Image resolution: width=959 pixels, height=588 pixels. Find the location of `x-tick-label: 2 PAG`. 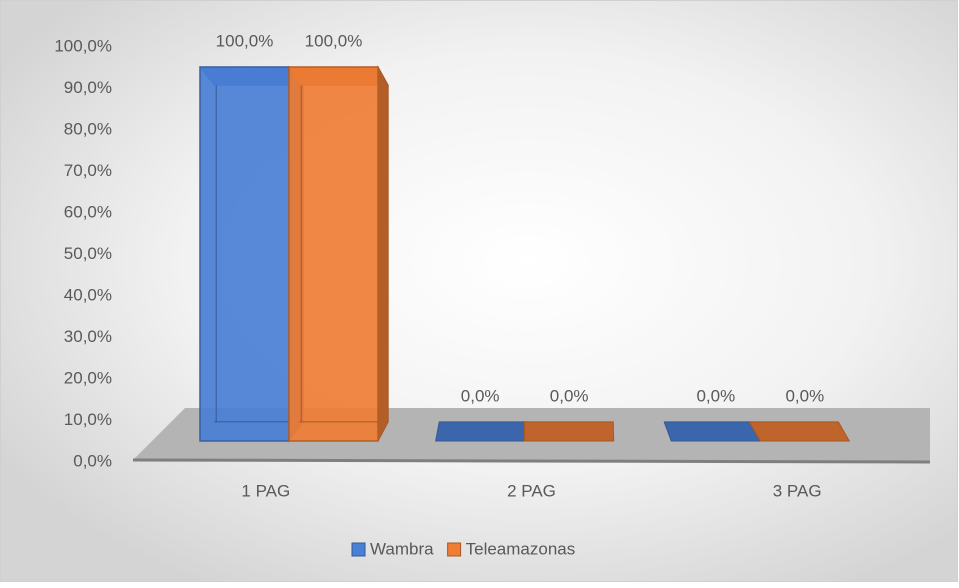

x-tick-label: 2 PAG is located at coordinates (531, 490).